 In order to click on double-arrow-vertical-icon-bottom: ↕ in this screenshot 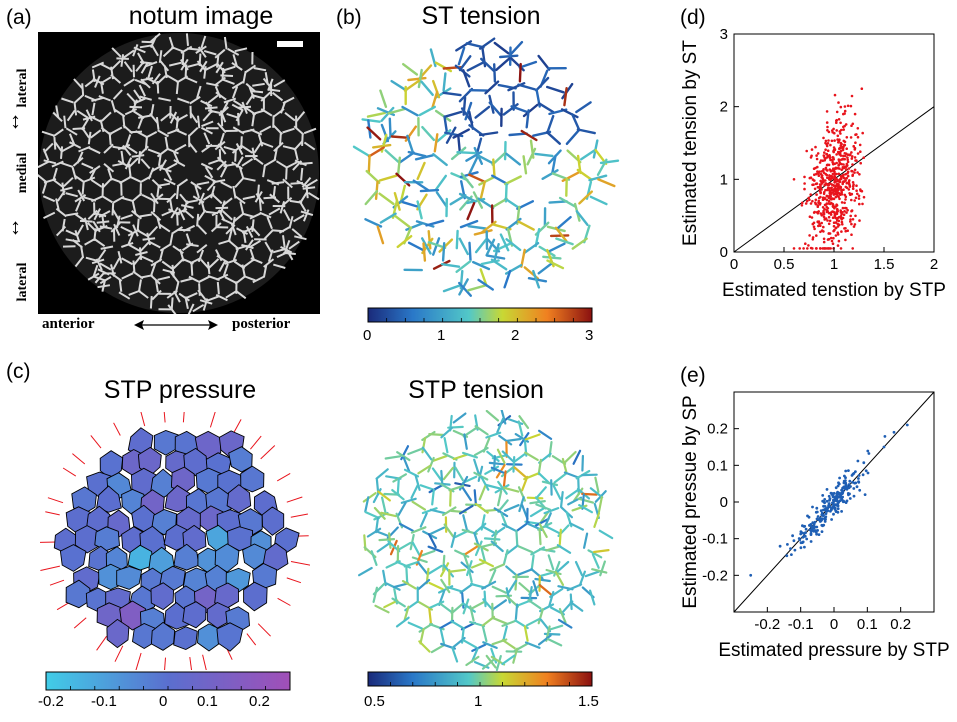, I will do `click(15, 227)`.